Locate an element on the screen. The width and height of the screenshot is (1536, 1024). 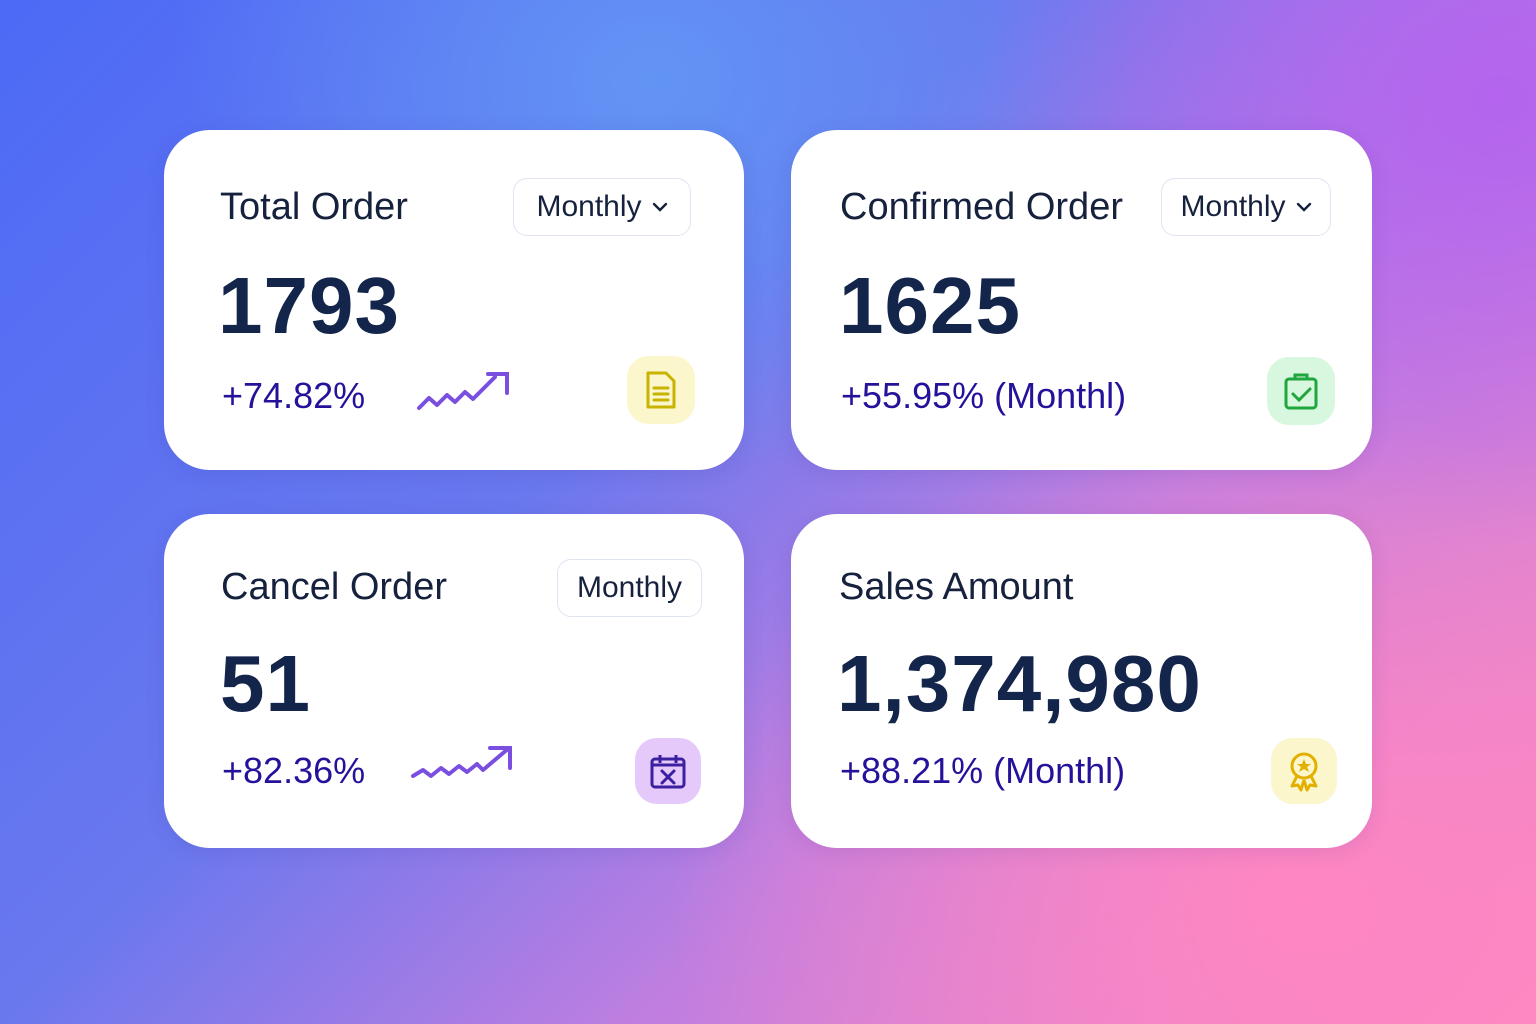
card-change: +74.82% is located at coordinates (294, 395).